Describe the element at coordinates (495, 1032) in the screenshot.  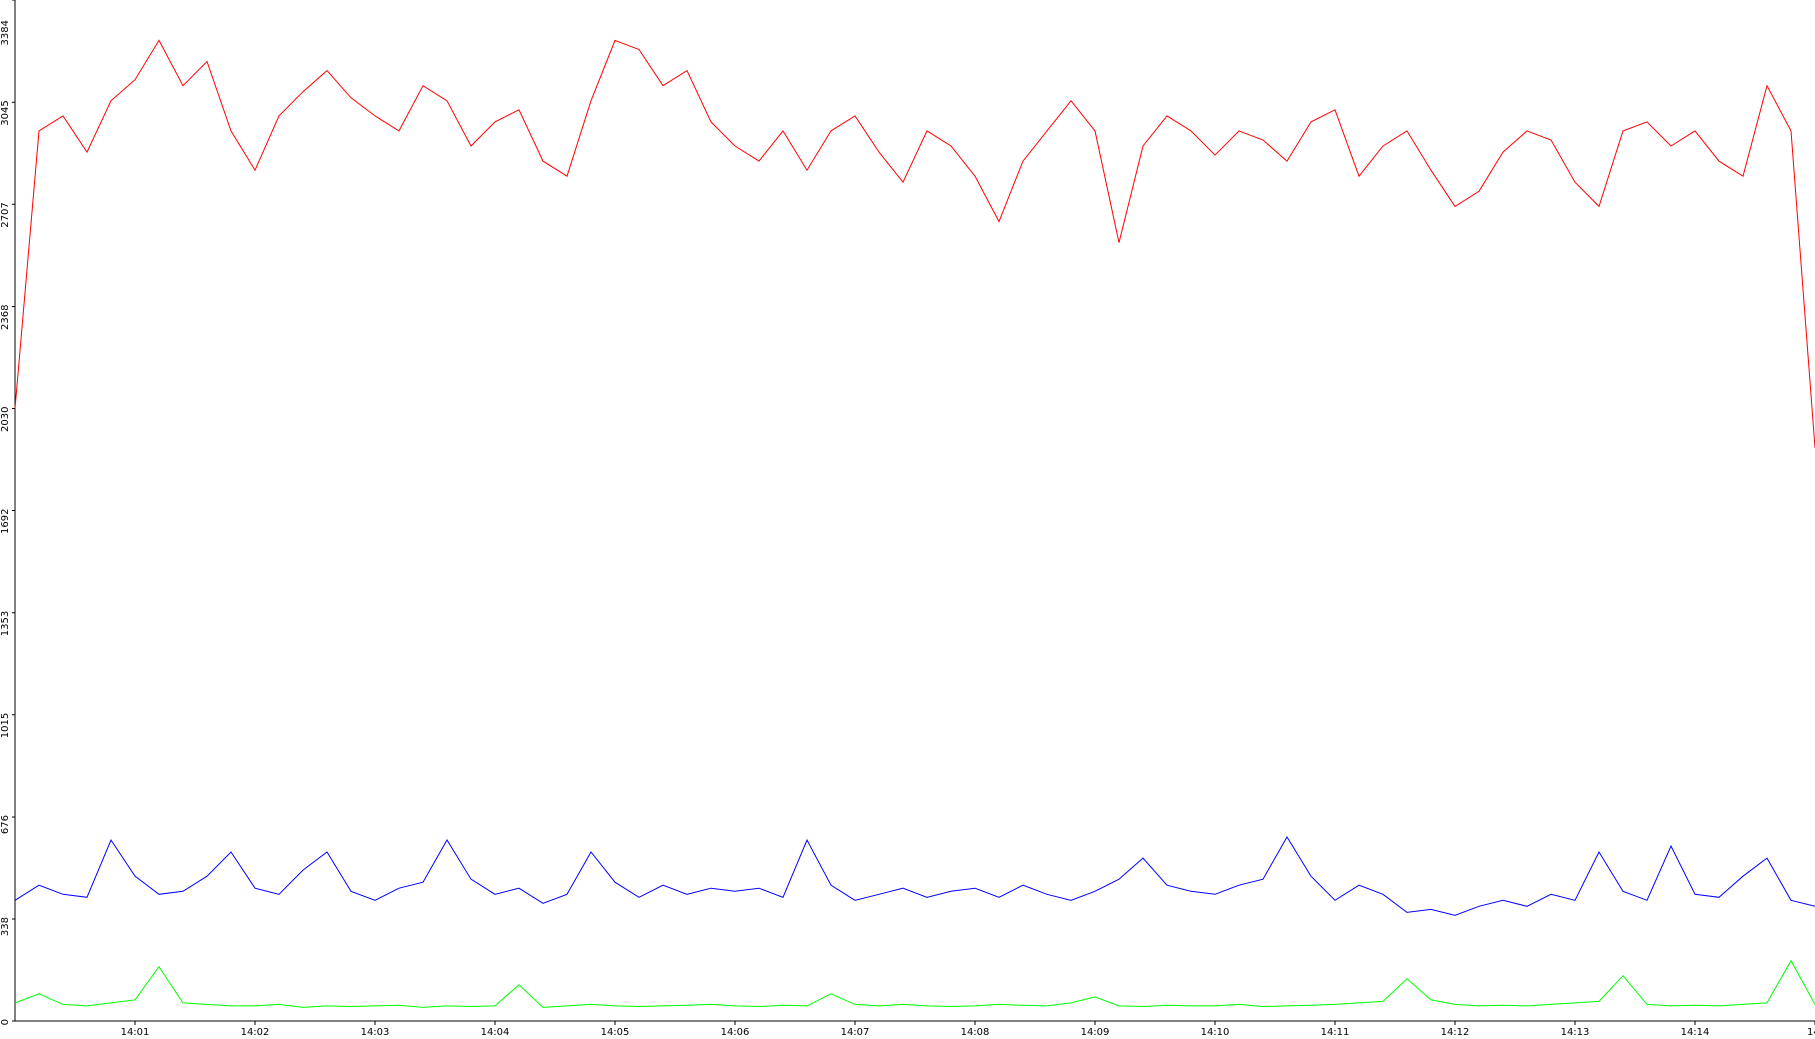
I see `x-tick-label: 14:04` at that location.